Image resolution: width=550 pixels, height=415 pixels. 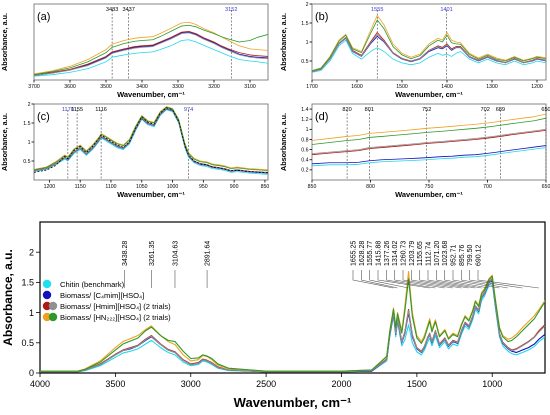 I want to click on x-tick-label: 1100, so click(x=110, y=187).